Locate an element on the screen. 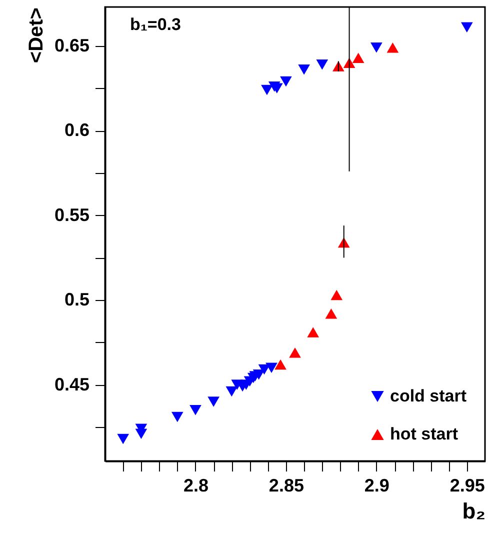 The height and width of the screenshot is (539, 492). x-tick-label: 2.9 is located at coordinates (377, 486).